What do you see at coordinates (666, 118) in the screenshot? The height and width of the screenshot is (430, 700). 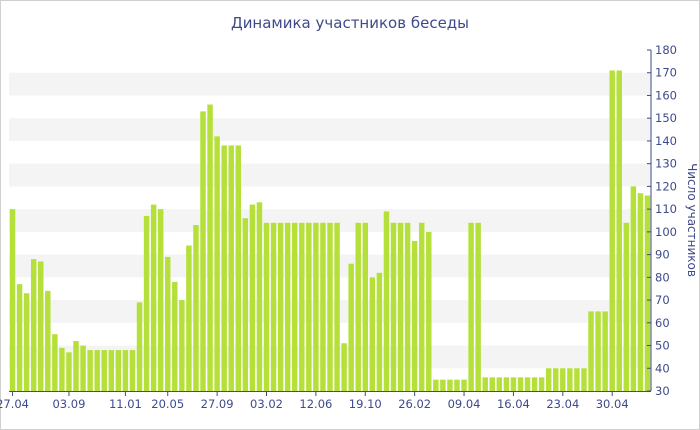 I see `y-tick-label: 150` at bounding box center [666, 118].